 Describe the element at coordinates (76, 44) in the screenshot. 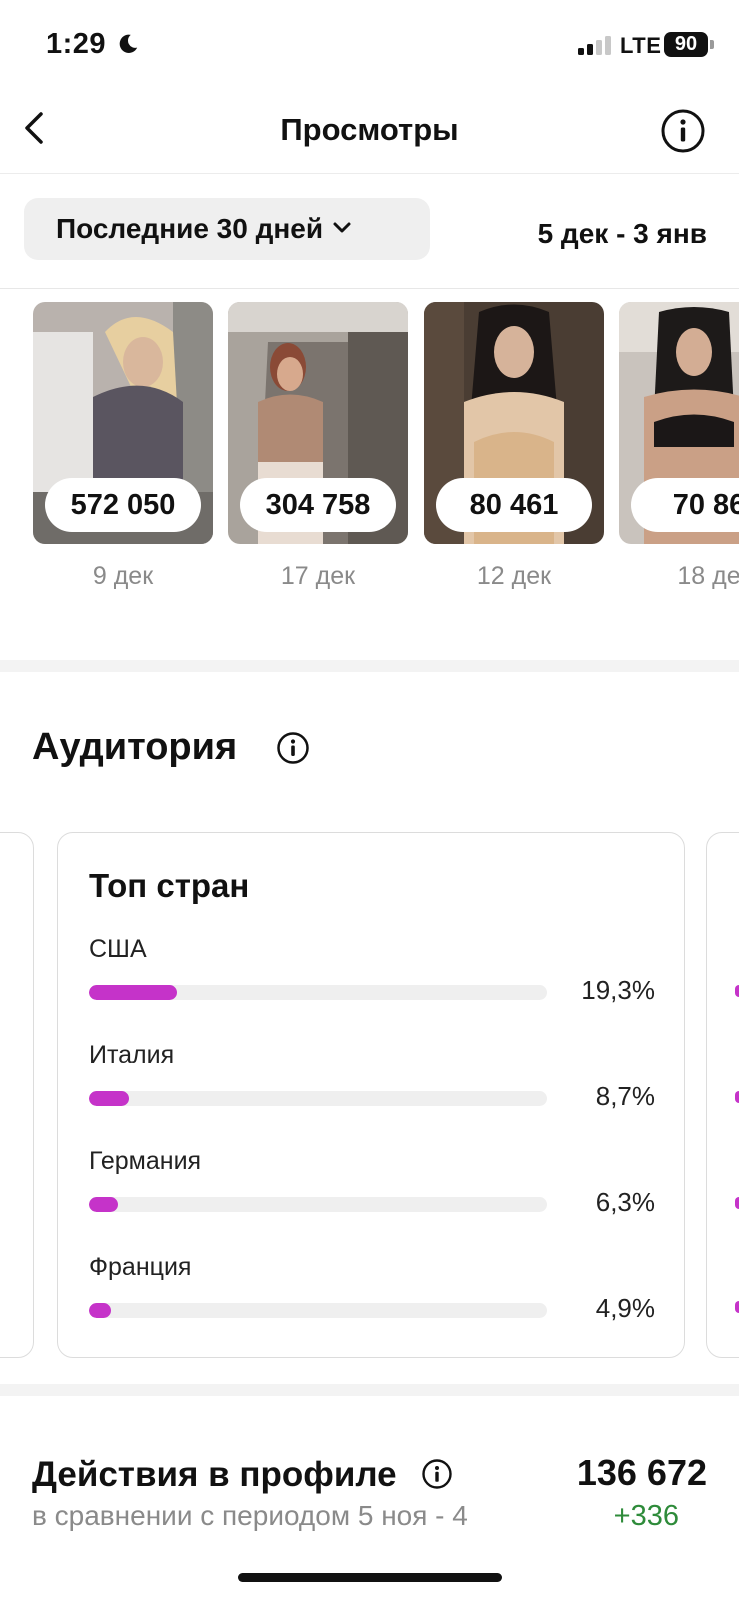

I see `status-time: 1:29` at that location.